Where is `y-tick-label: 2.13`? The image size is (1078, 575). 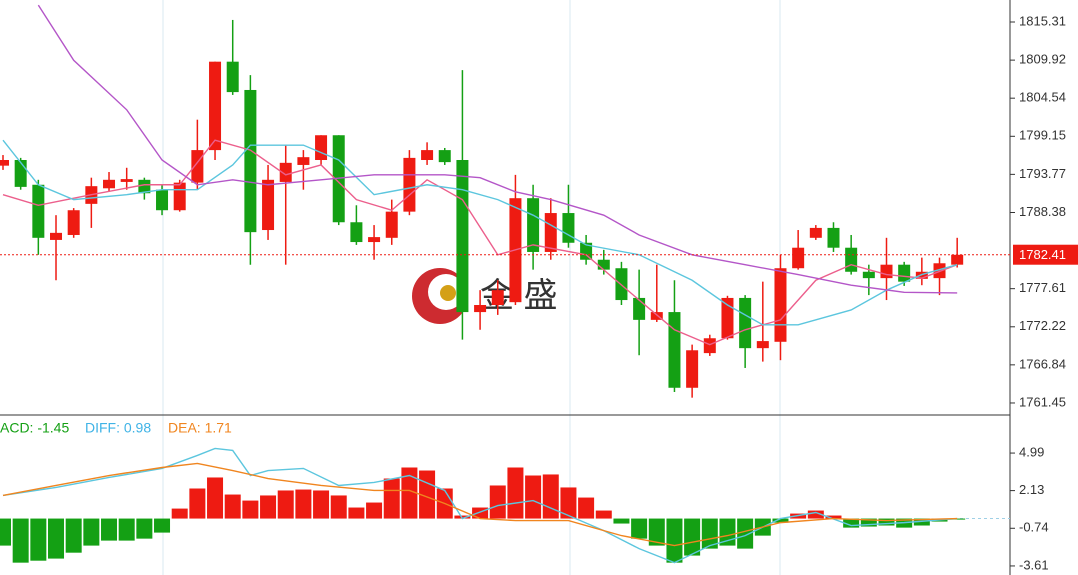
y-tick-label: 2.13 is located at coordinates (1031, 489).